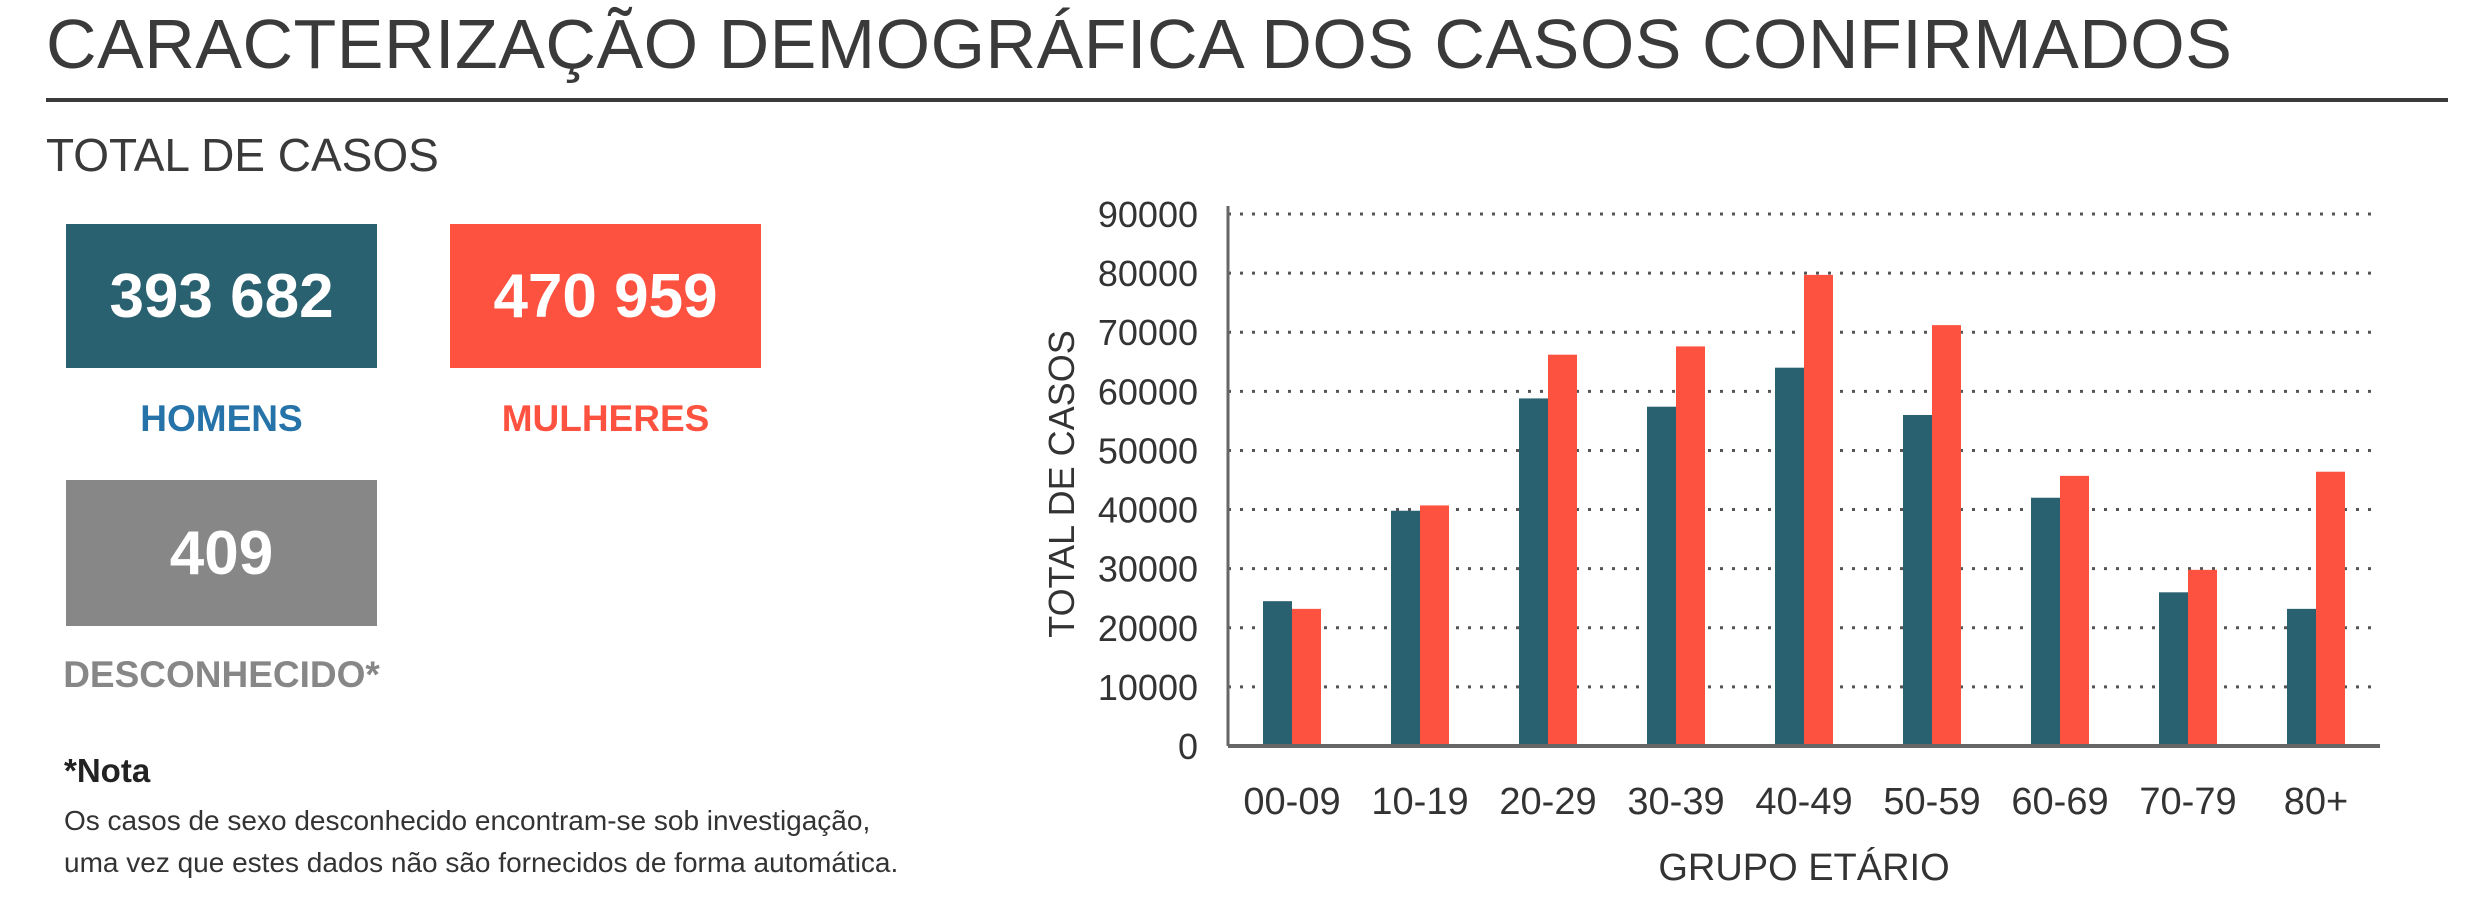 This screenshot has width=2479, height=904. I want to click on men-label: HOMENS, so click(221, 418).